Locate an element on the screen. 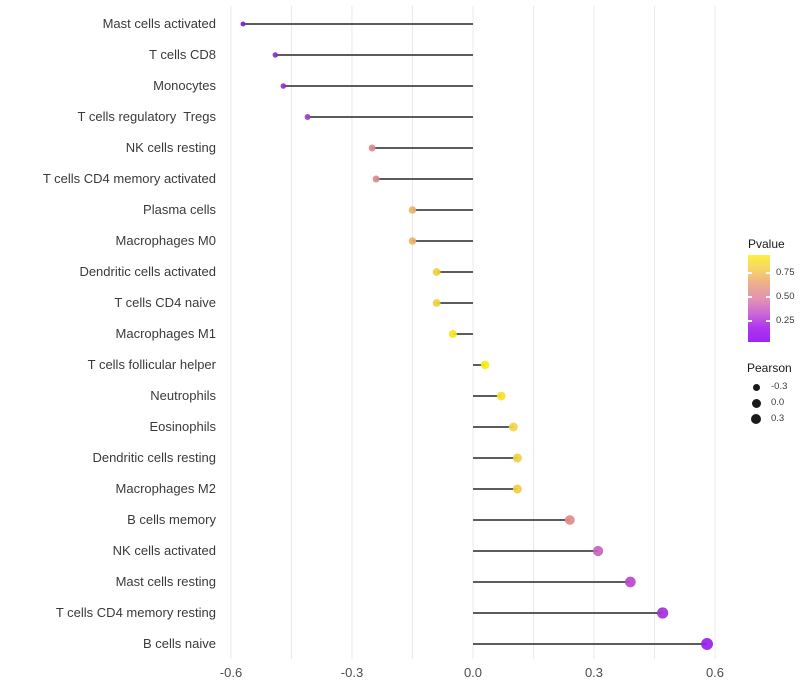 This screenshot has height=700, width=800. y-tick-label: B cells naive is located at coordinates (179, 643).